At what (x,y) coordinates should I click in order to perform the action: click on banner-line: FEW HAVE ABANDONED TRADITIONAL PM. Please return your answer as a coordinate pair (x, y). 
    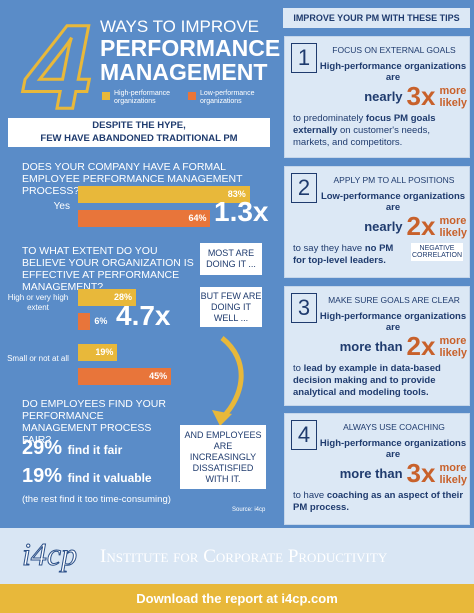
    Looking at the image, I should click on (139, 138).